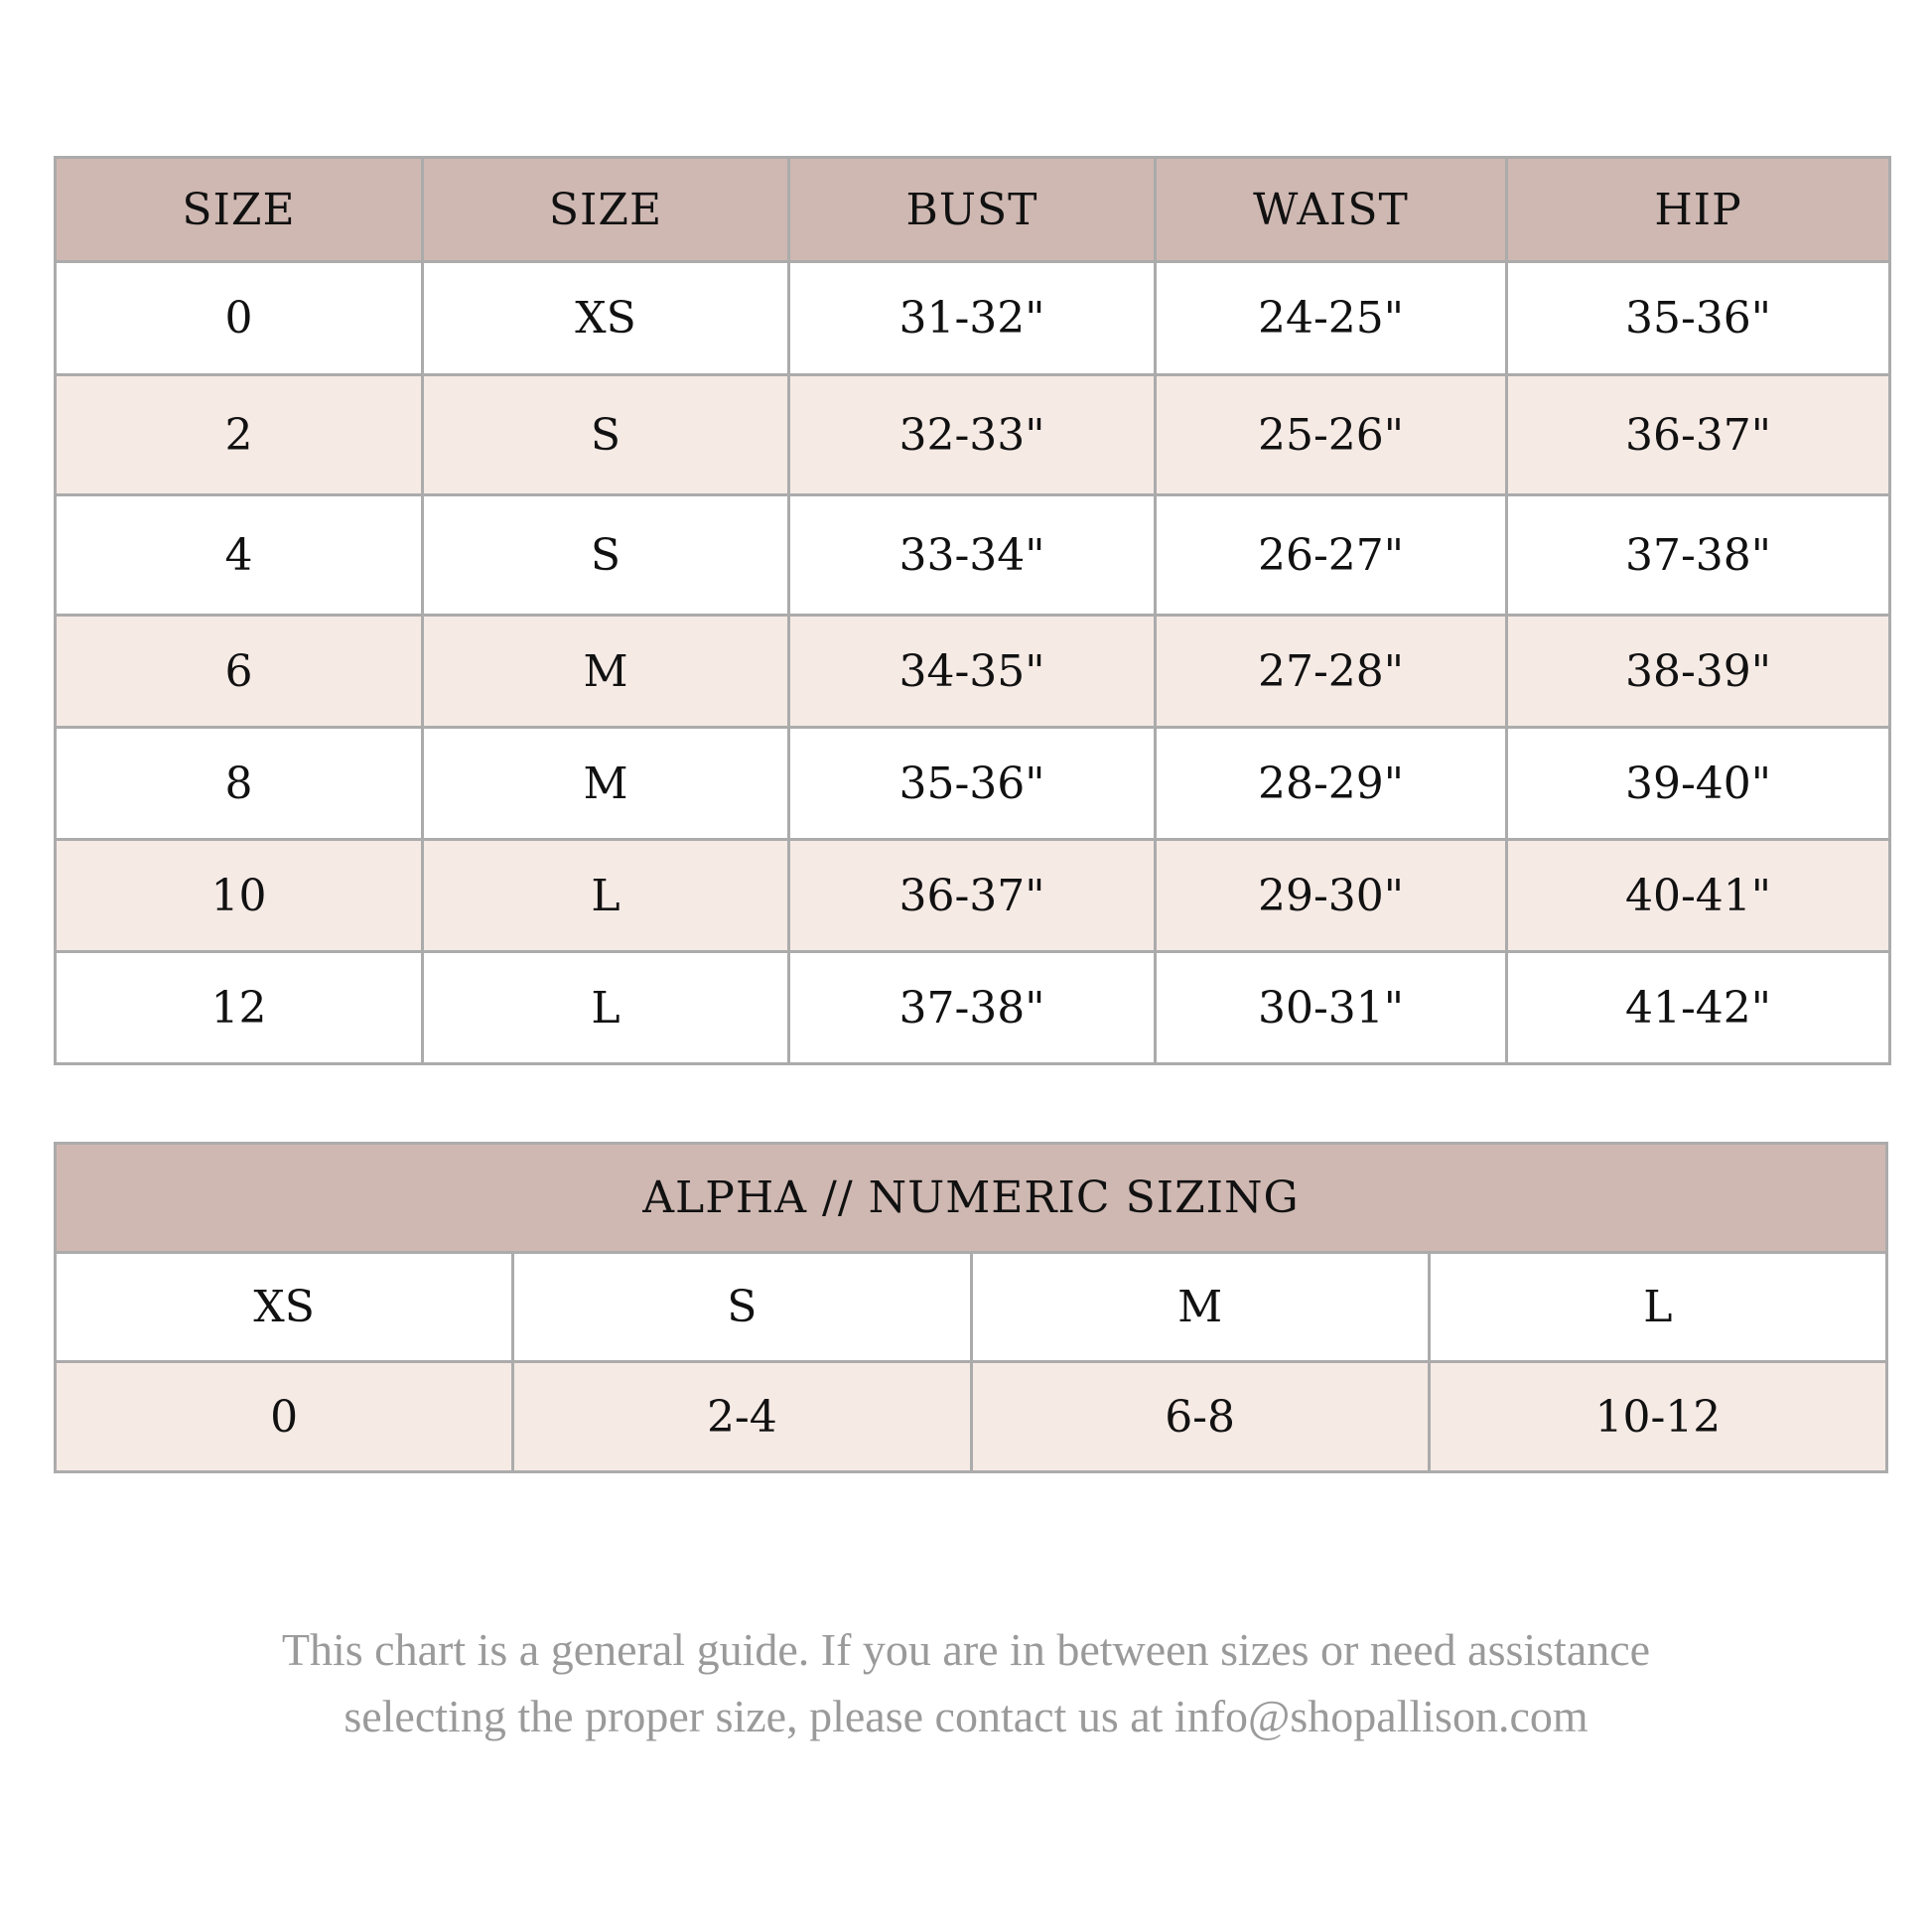 Image resolution: width=1932 pixels, height=1932 pixels. Describe the element at coordinates (1698, 671) in the screenshot. I see `cell-hip: 38-39"` at that location.